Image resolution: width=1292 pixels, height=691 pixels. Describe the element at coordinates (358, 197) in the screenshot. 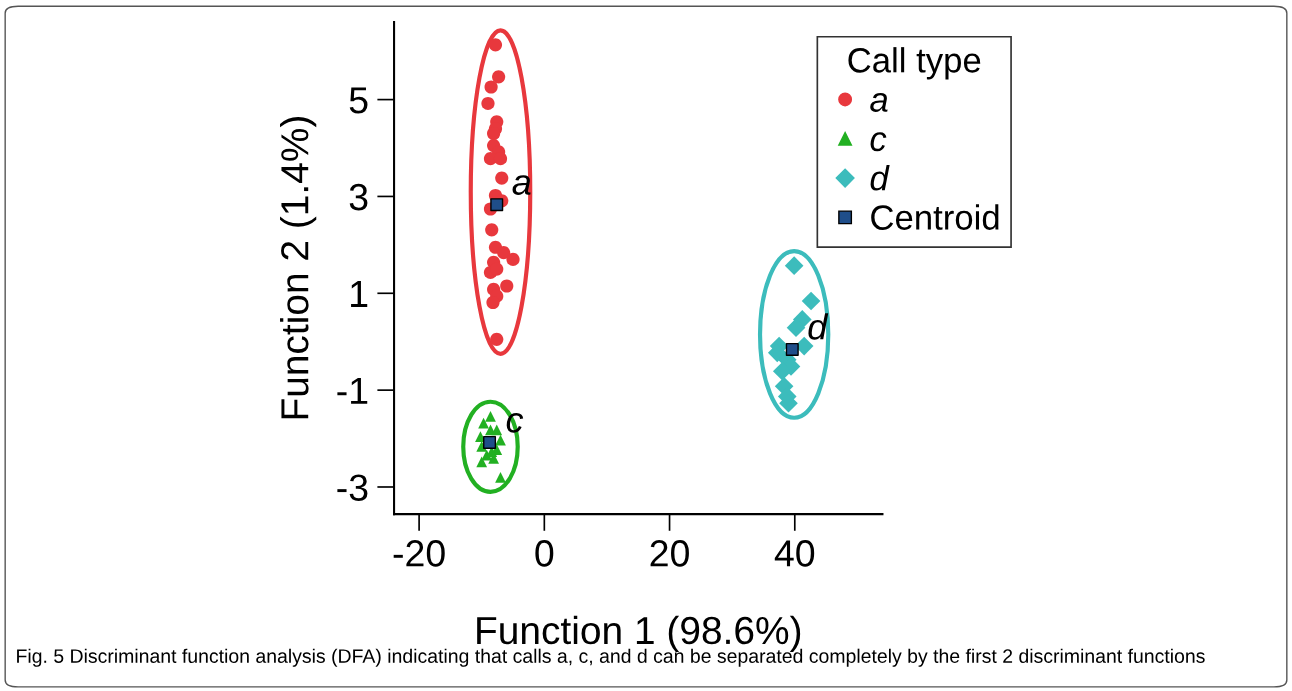

I see `y-tick-label: 3` at that location.